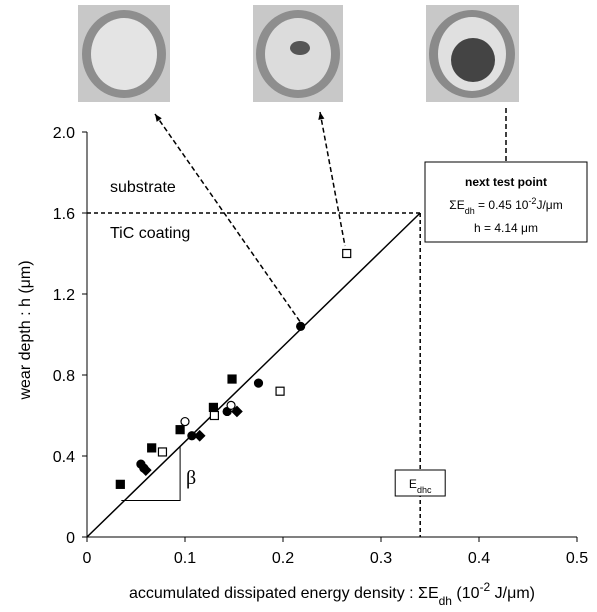  What do you see at coordinates (191, 478) in the screenshot?
I see `slope-label: β` at bounding box center [191, 478].